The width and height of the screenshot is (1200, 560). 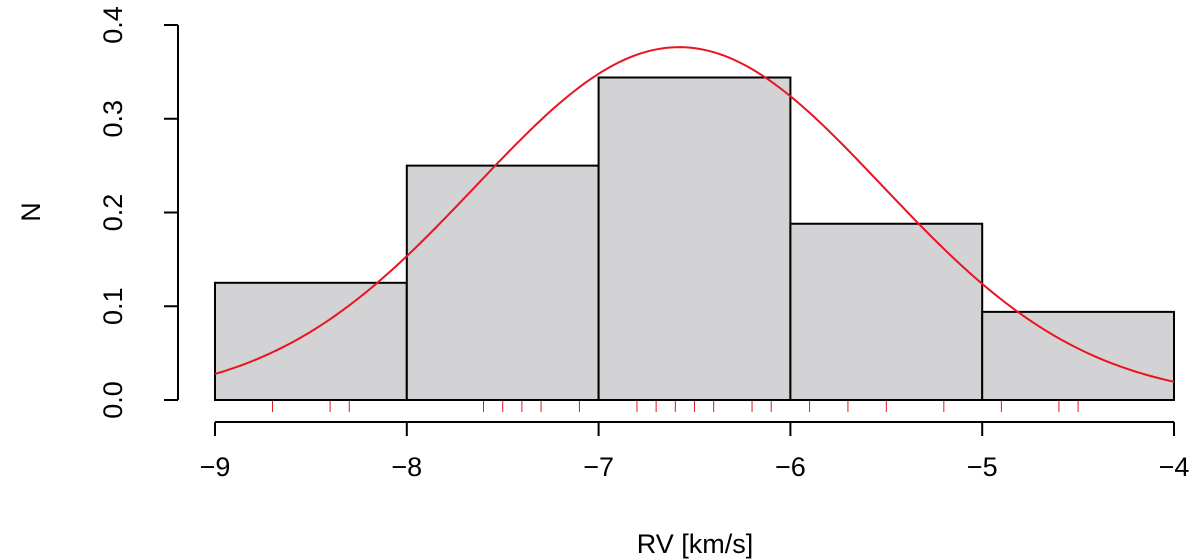 I want to click on x-tick-label-4: −6, so click(x=790, y=467).